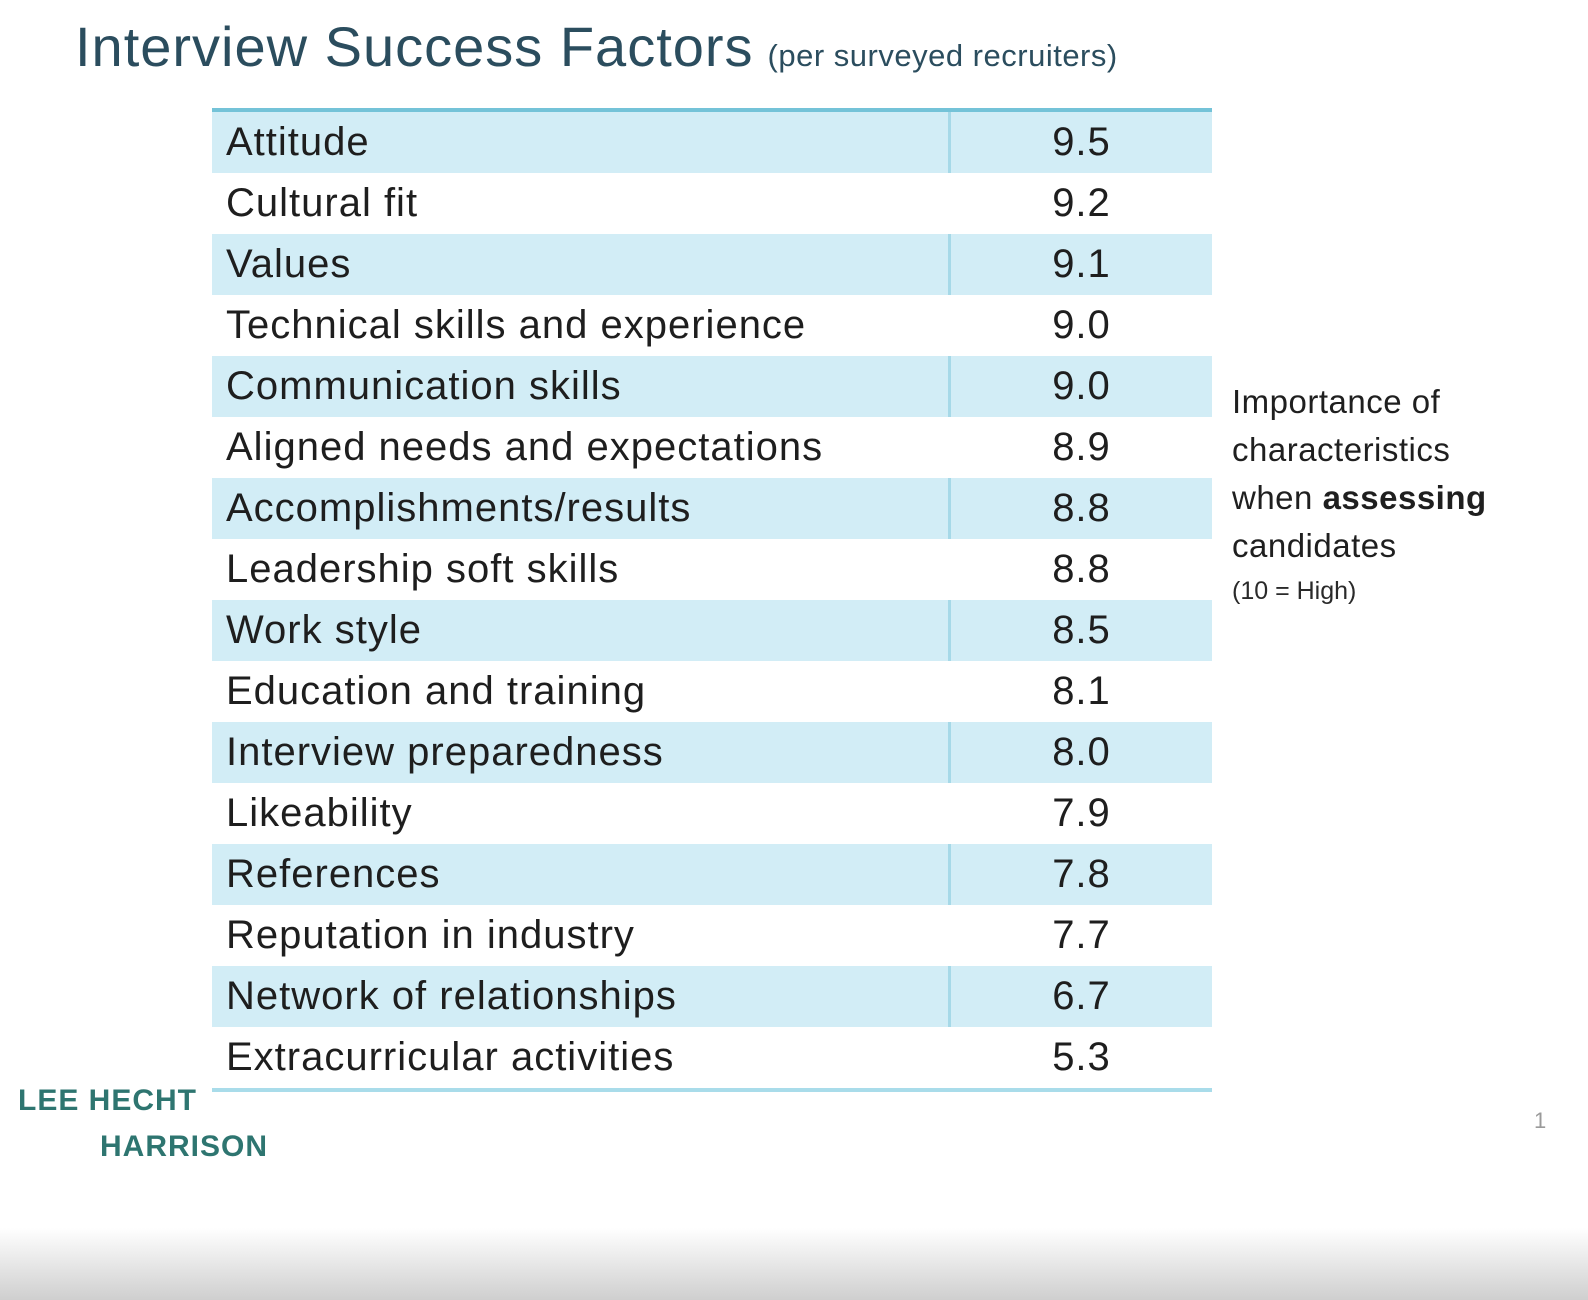  What do you see at coordinates (712, 1057) in the screenshot?
I see `table-row: Extracurricular activities 5.3` at bounding box center [712, 1057].